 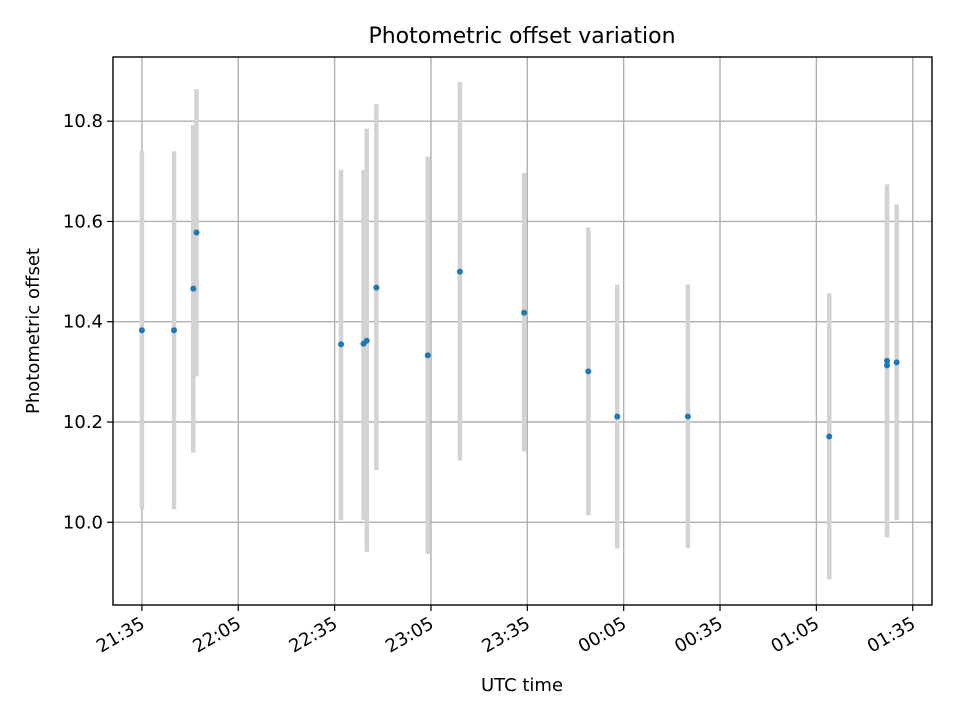 What do you see at coordinates (33, 331) in the screenshot?
I see `y-axis-label: Photometric offset` at bounding box center [33, 331].